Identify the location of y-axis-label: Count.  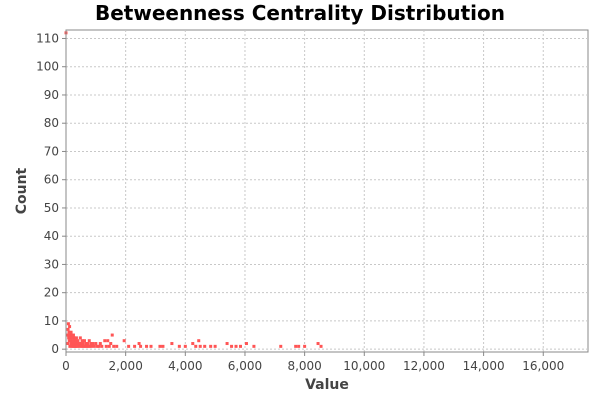
(22, 190).